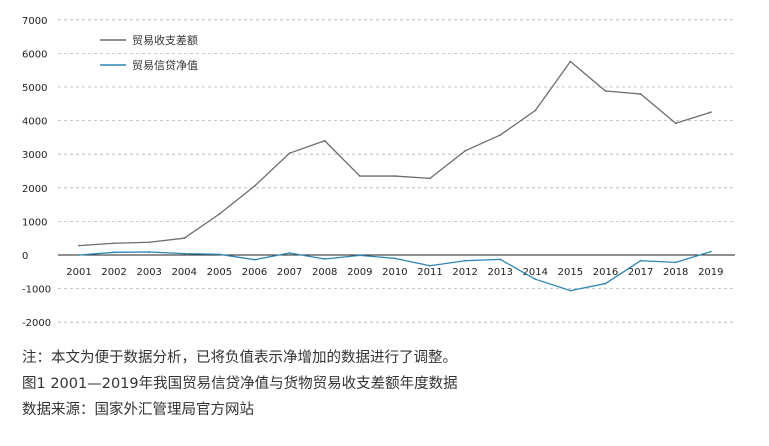 This screenshot has height=446, width=769. I want to click on x-tick-label: 2010, so click(394, 272).